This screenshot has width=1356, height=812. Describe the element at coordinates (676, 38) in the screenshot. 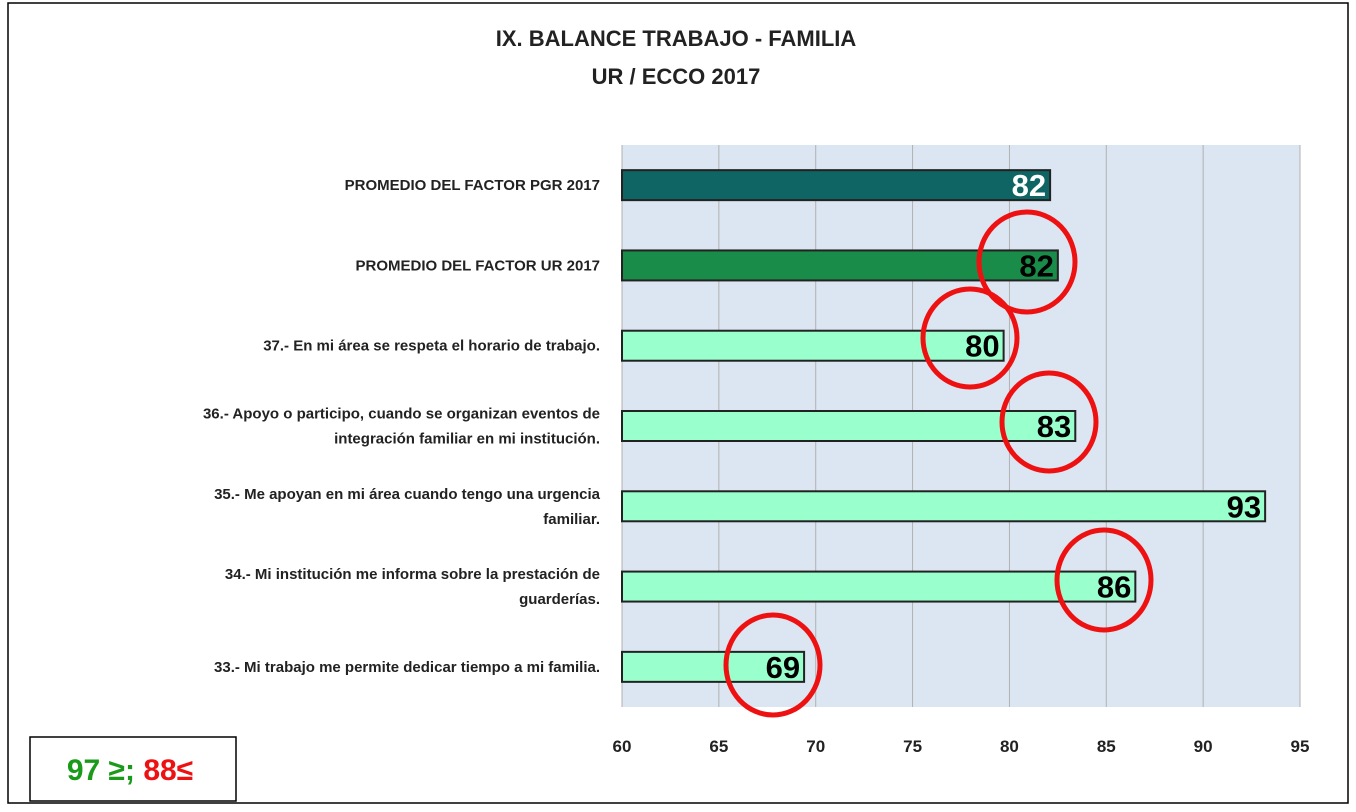

I see `chart-title: IX. BALANCE TRABAJO - FAMILIA` at that location.